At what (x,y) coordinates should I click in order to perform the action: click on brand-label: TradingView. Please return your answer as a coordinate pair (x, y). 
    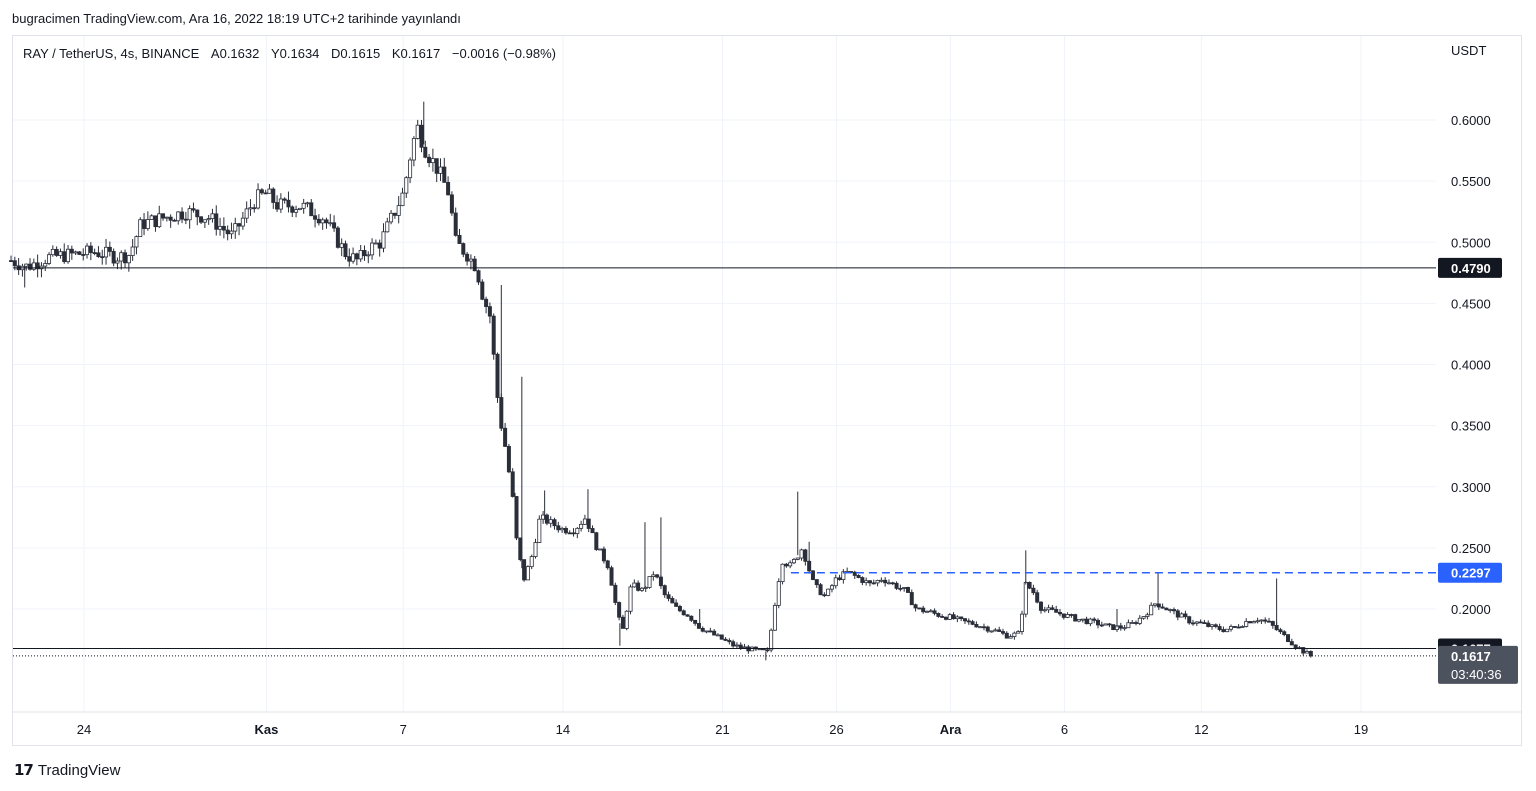
    Looking at the image, I should click on (79, 770).